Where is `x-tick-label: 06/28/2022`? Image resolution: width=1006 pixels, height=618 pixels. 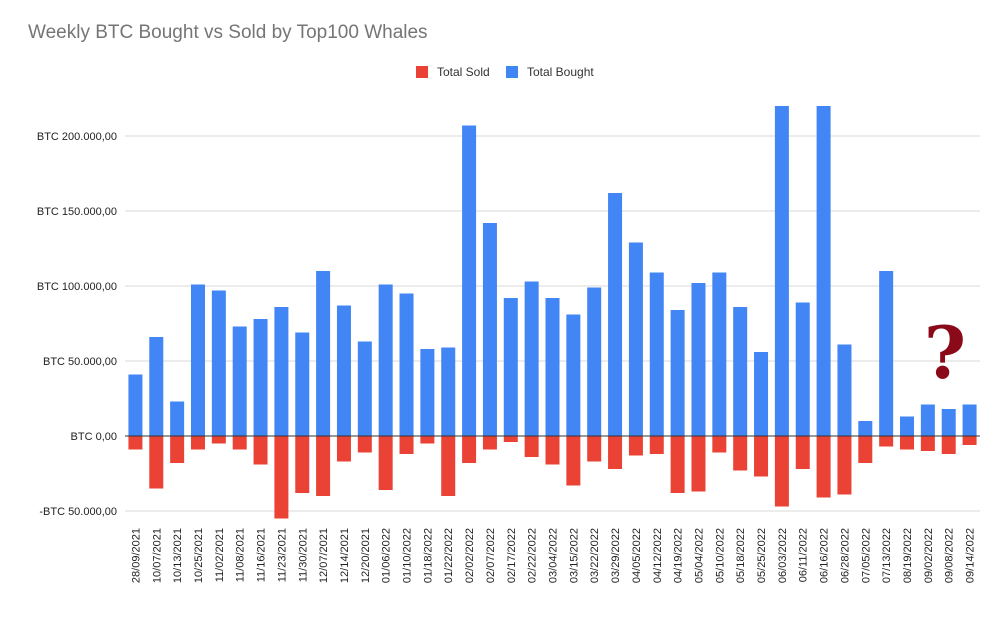 x-tick-label: 06/28/2022 is located at coordinates (845, 555).